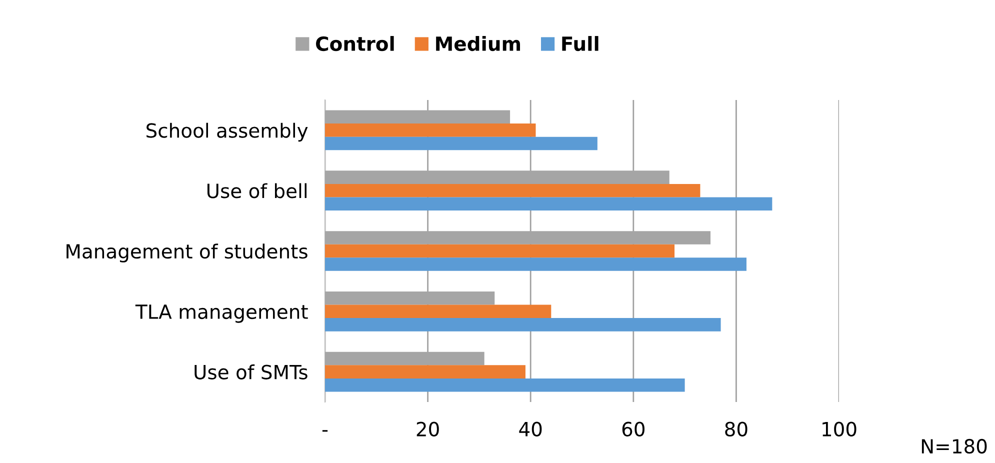 This screenshot has width=995, height=463. What do you see at coordinates (325, 431) in the screenshot?
I see `x-tick-label: -` at bounding box center [325, 431].